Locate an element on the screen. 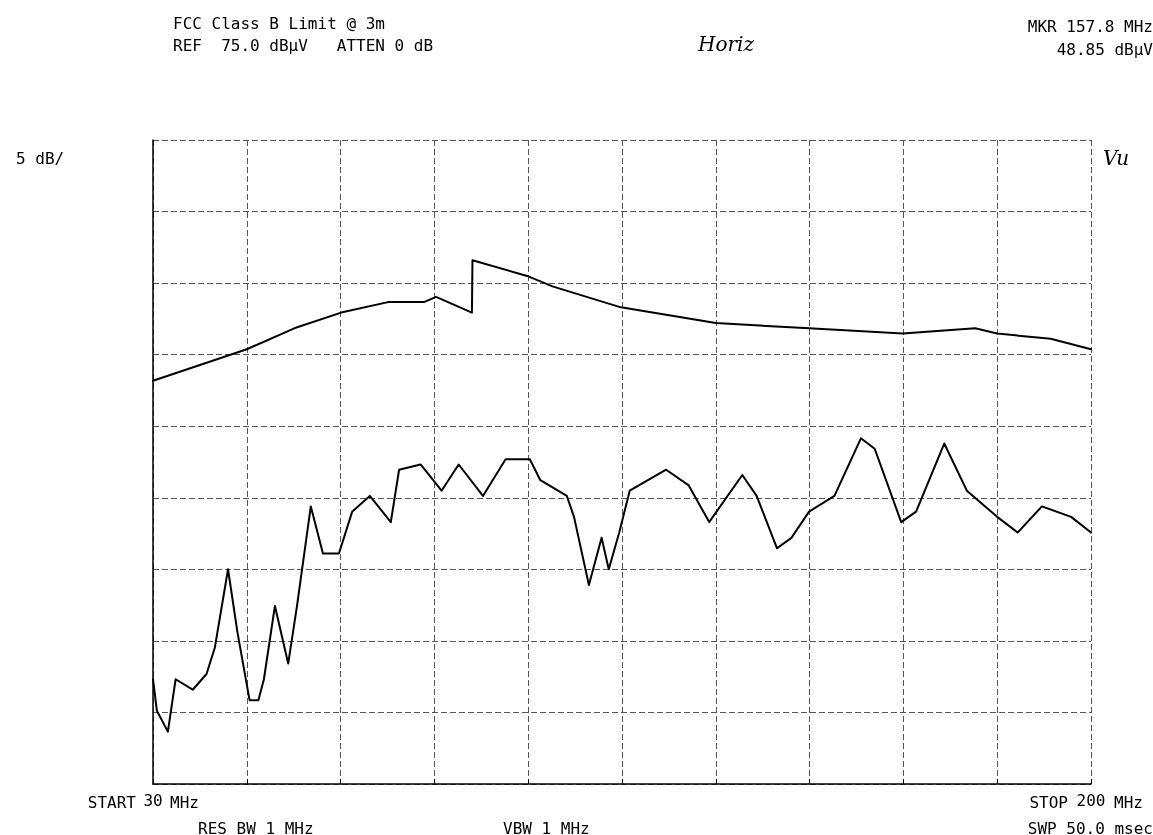 This screenshot has height=835, width=1153. text: SWP 50.0 msec is located at coordinates (1090, 826).